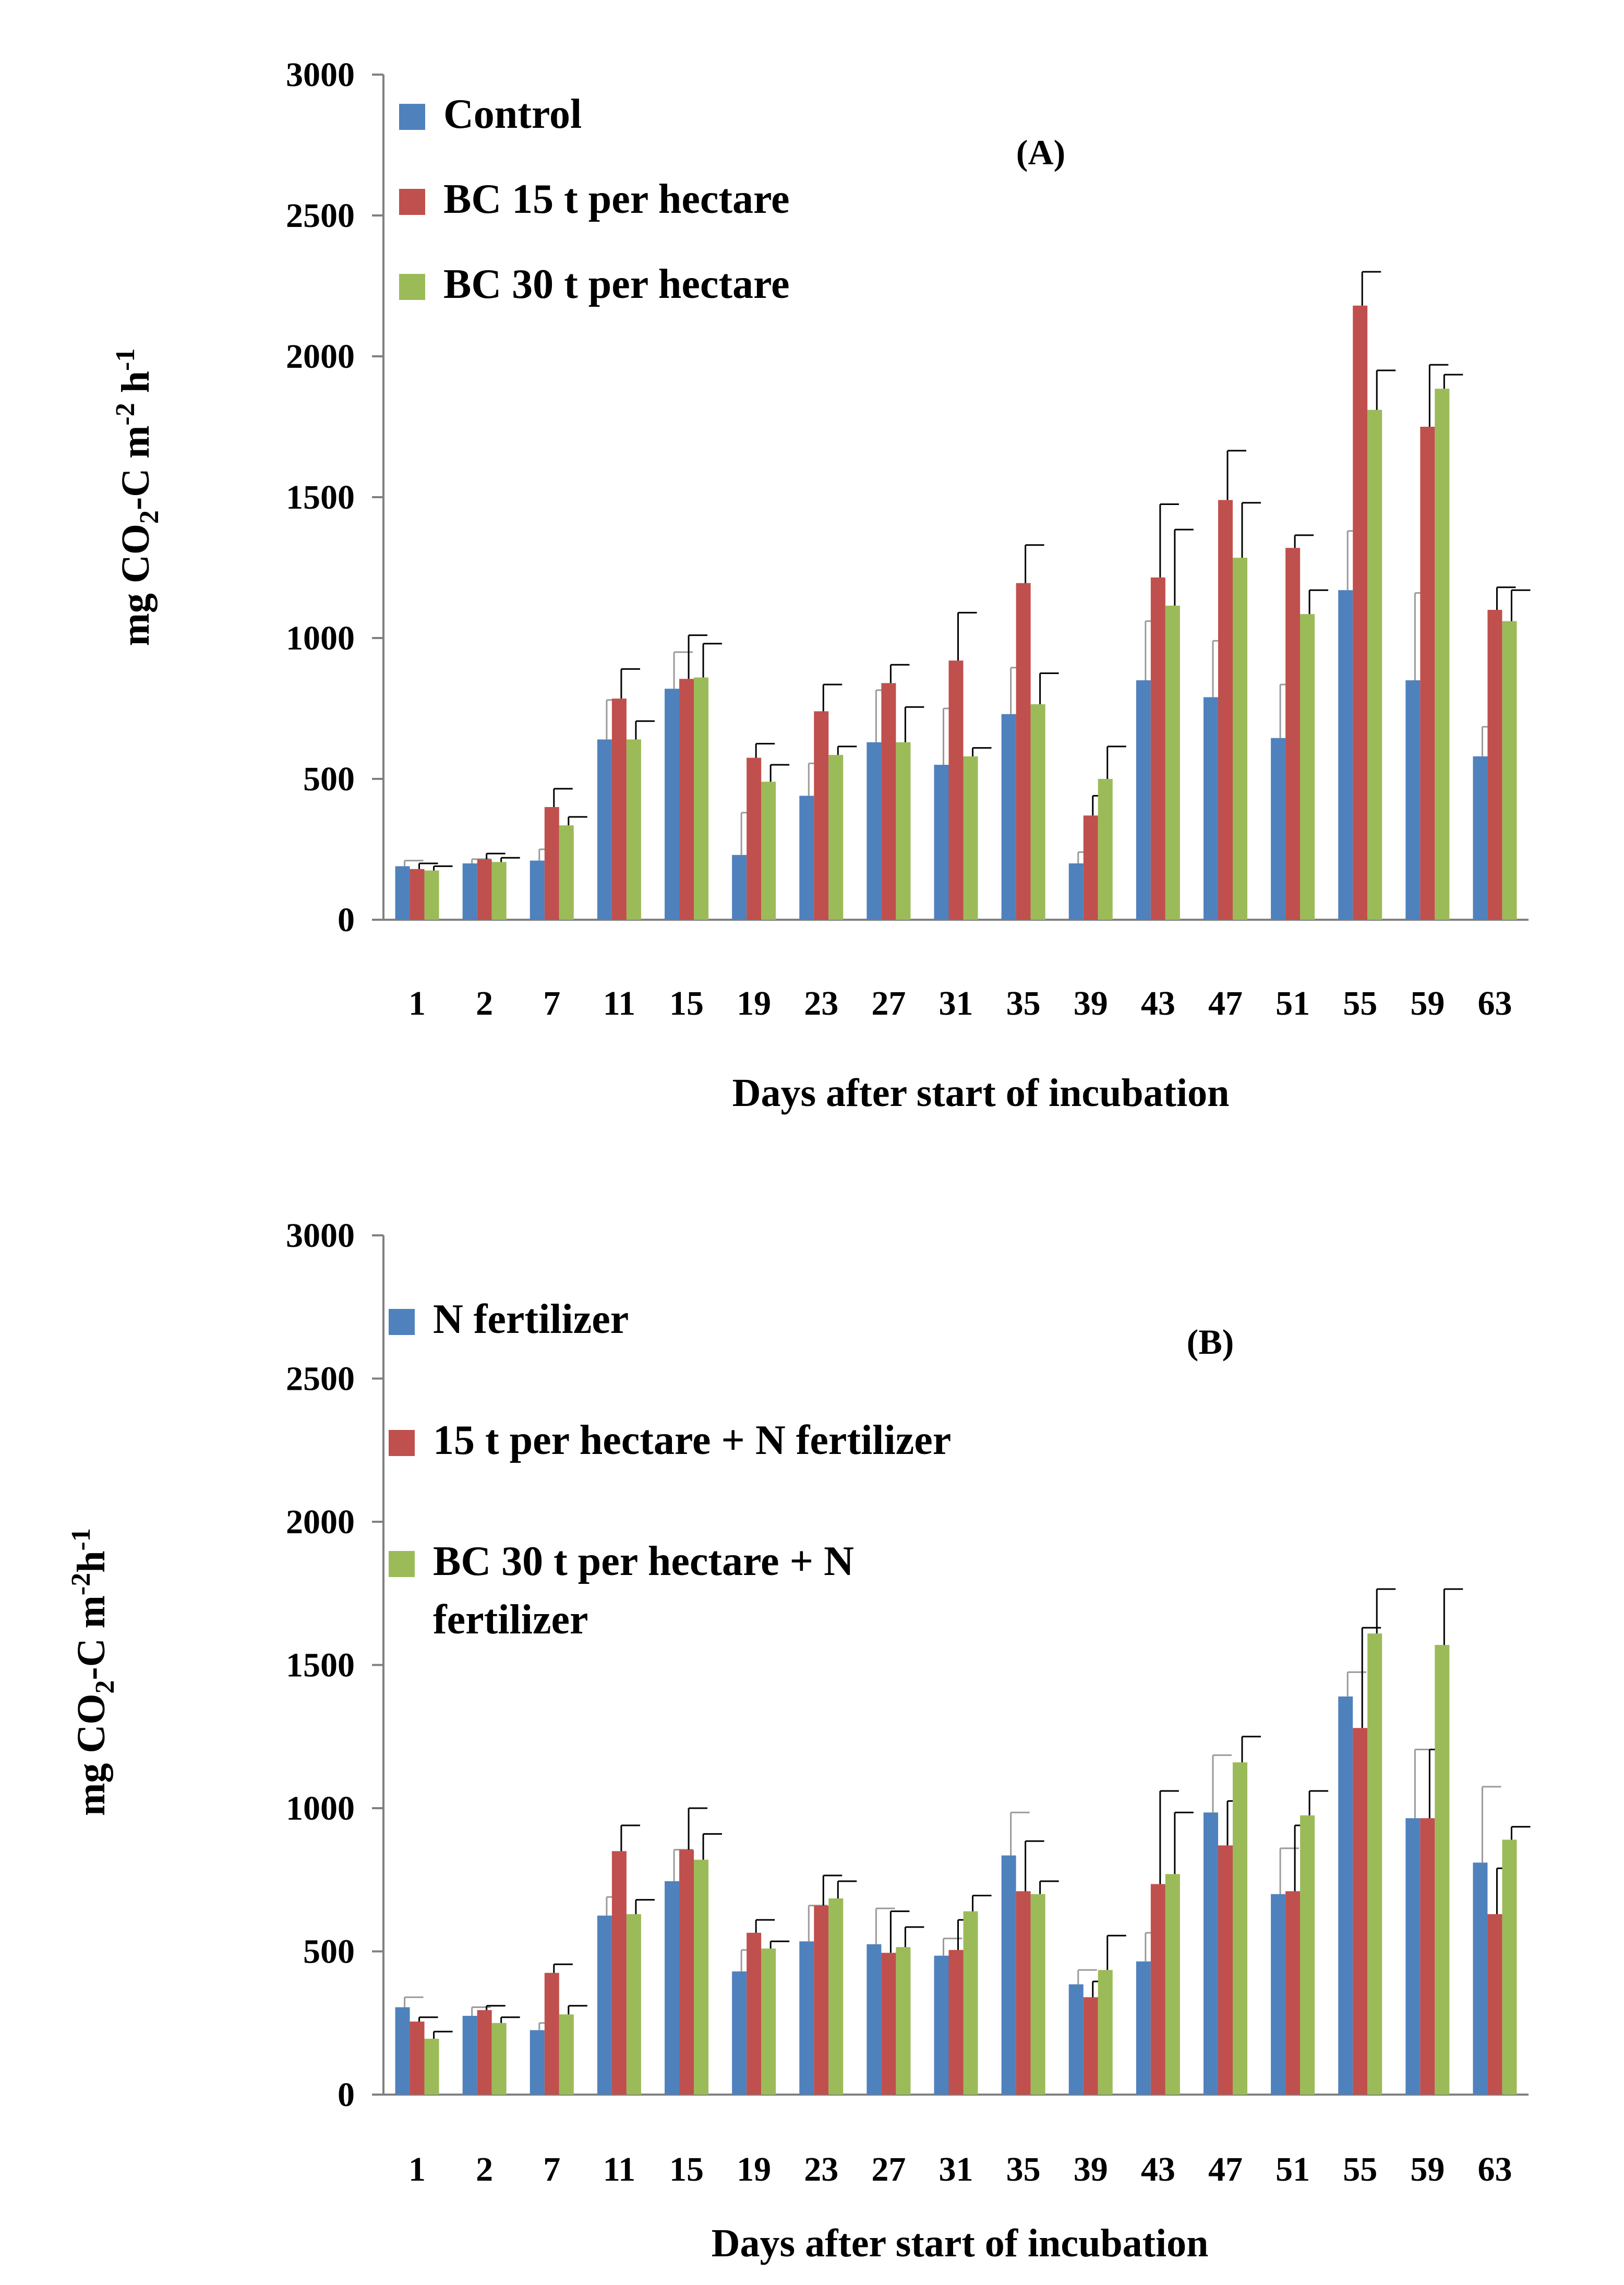 The height and width of the screenshot is (2285, 1624). What do you see at coordinates (1158, 2169) in the screenshot?
I see `x-tick-label: 43` at bounding box center [1158, 2169].